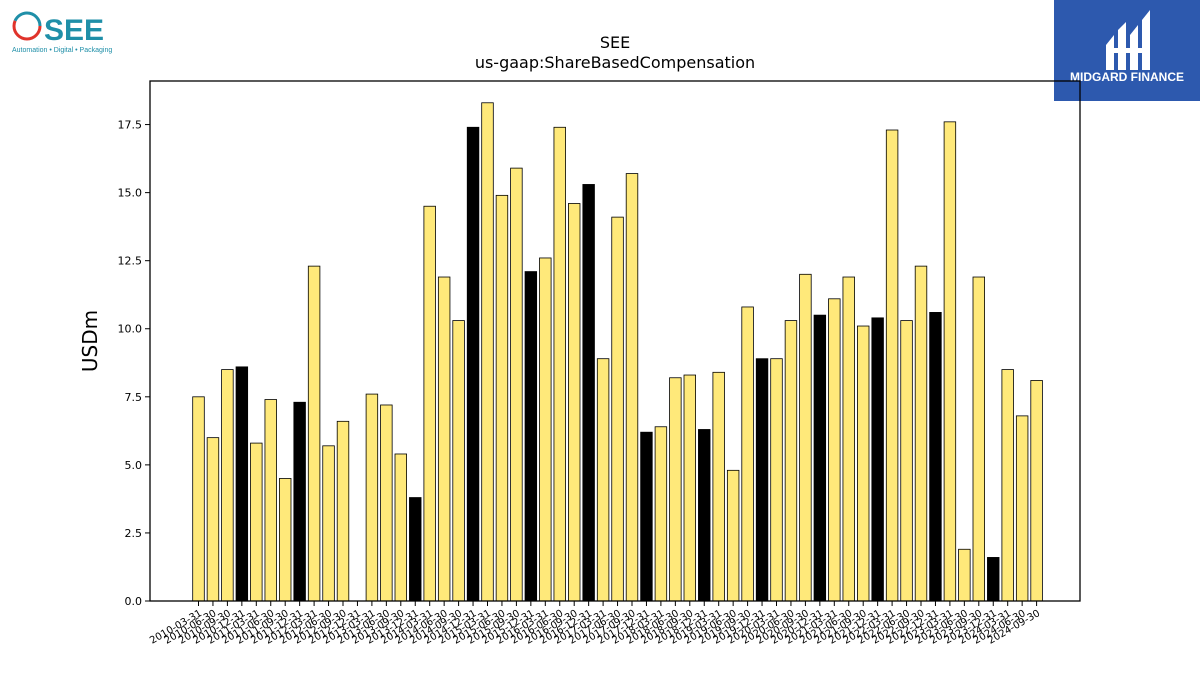  What do you see at coordinates (130, 329) in the screenshot?
I see `y-tick-label: 10.0` at bounding box center [130, 329].